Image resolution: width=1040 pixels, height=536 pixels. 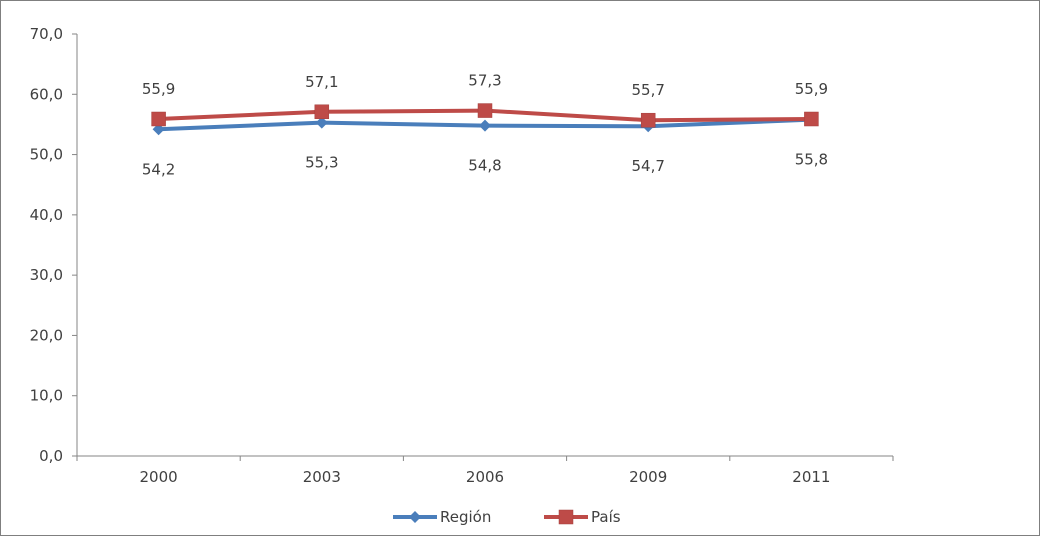 I want to click on data-label-region: 55,3, so click(x=321, y=163).